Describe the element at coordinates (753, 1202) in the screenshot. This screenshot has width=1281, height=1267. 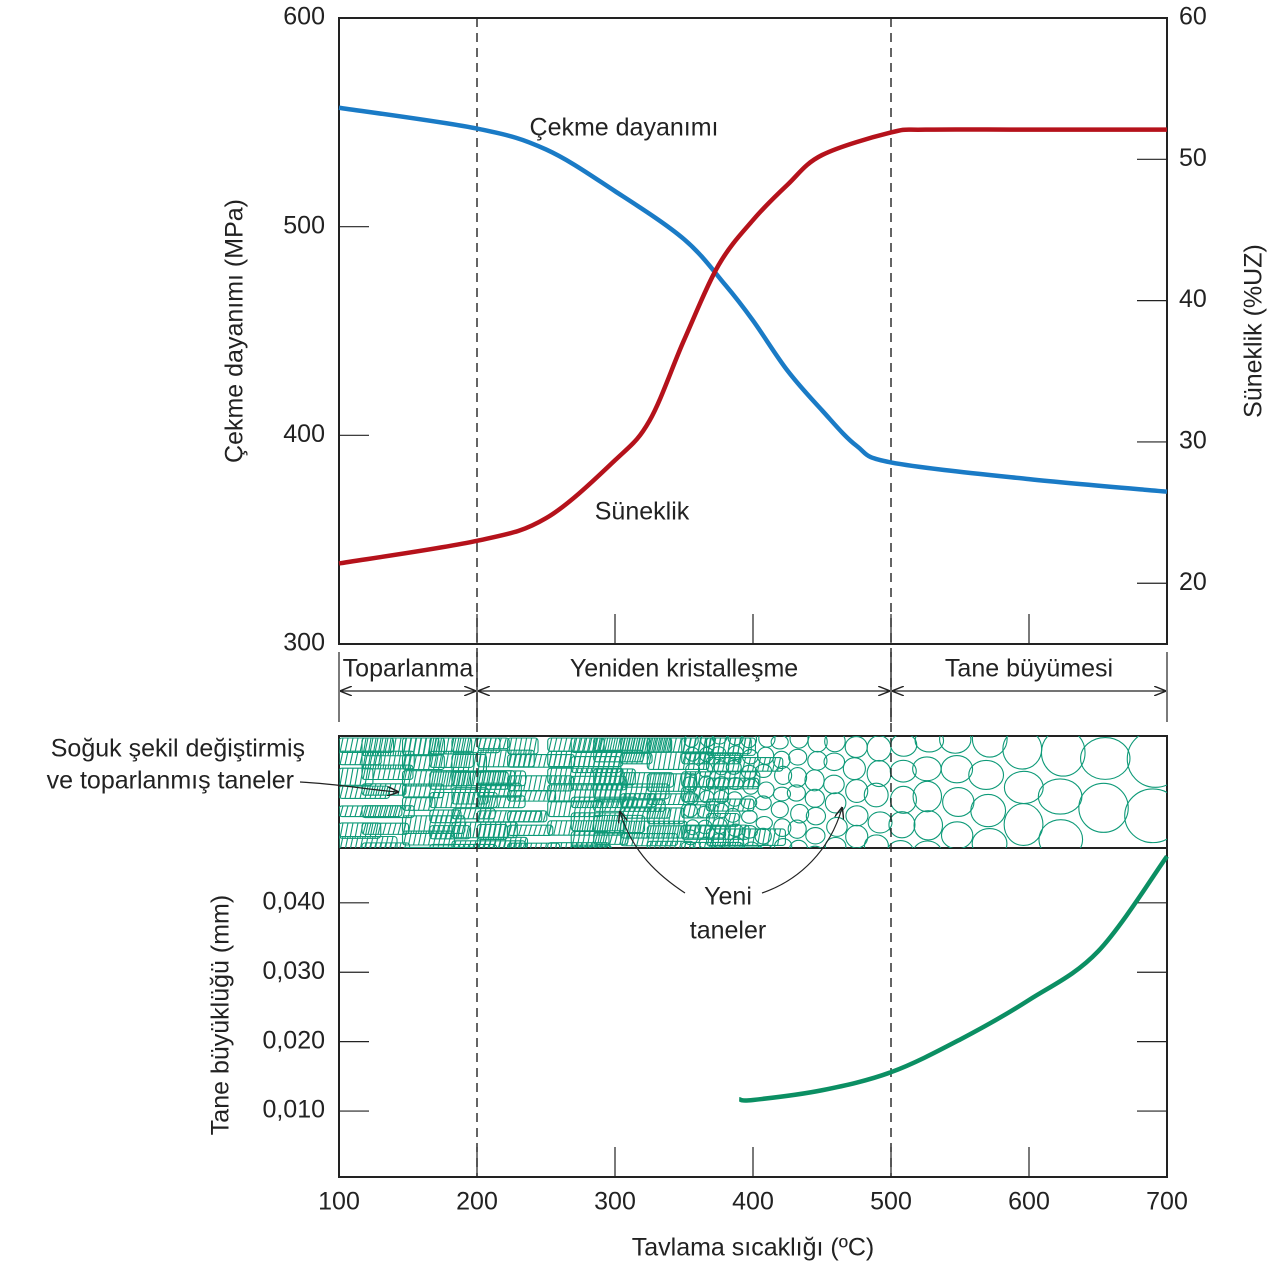
I see `x-tick-label: 400` at that location.